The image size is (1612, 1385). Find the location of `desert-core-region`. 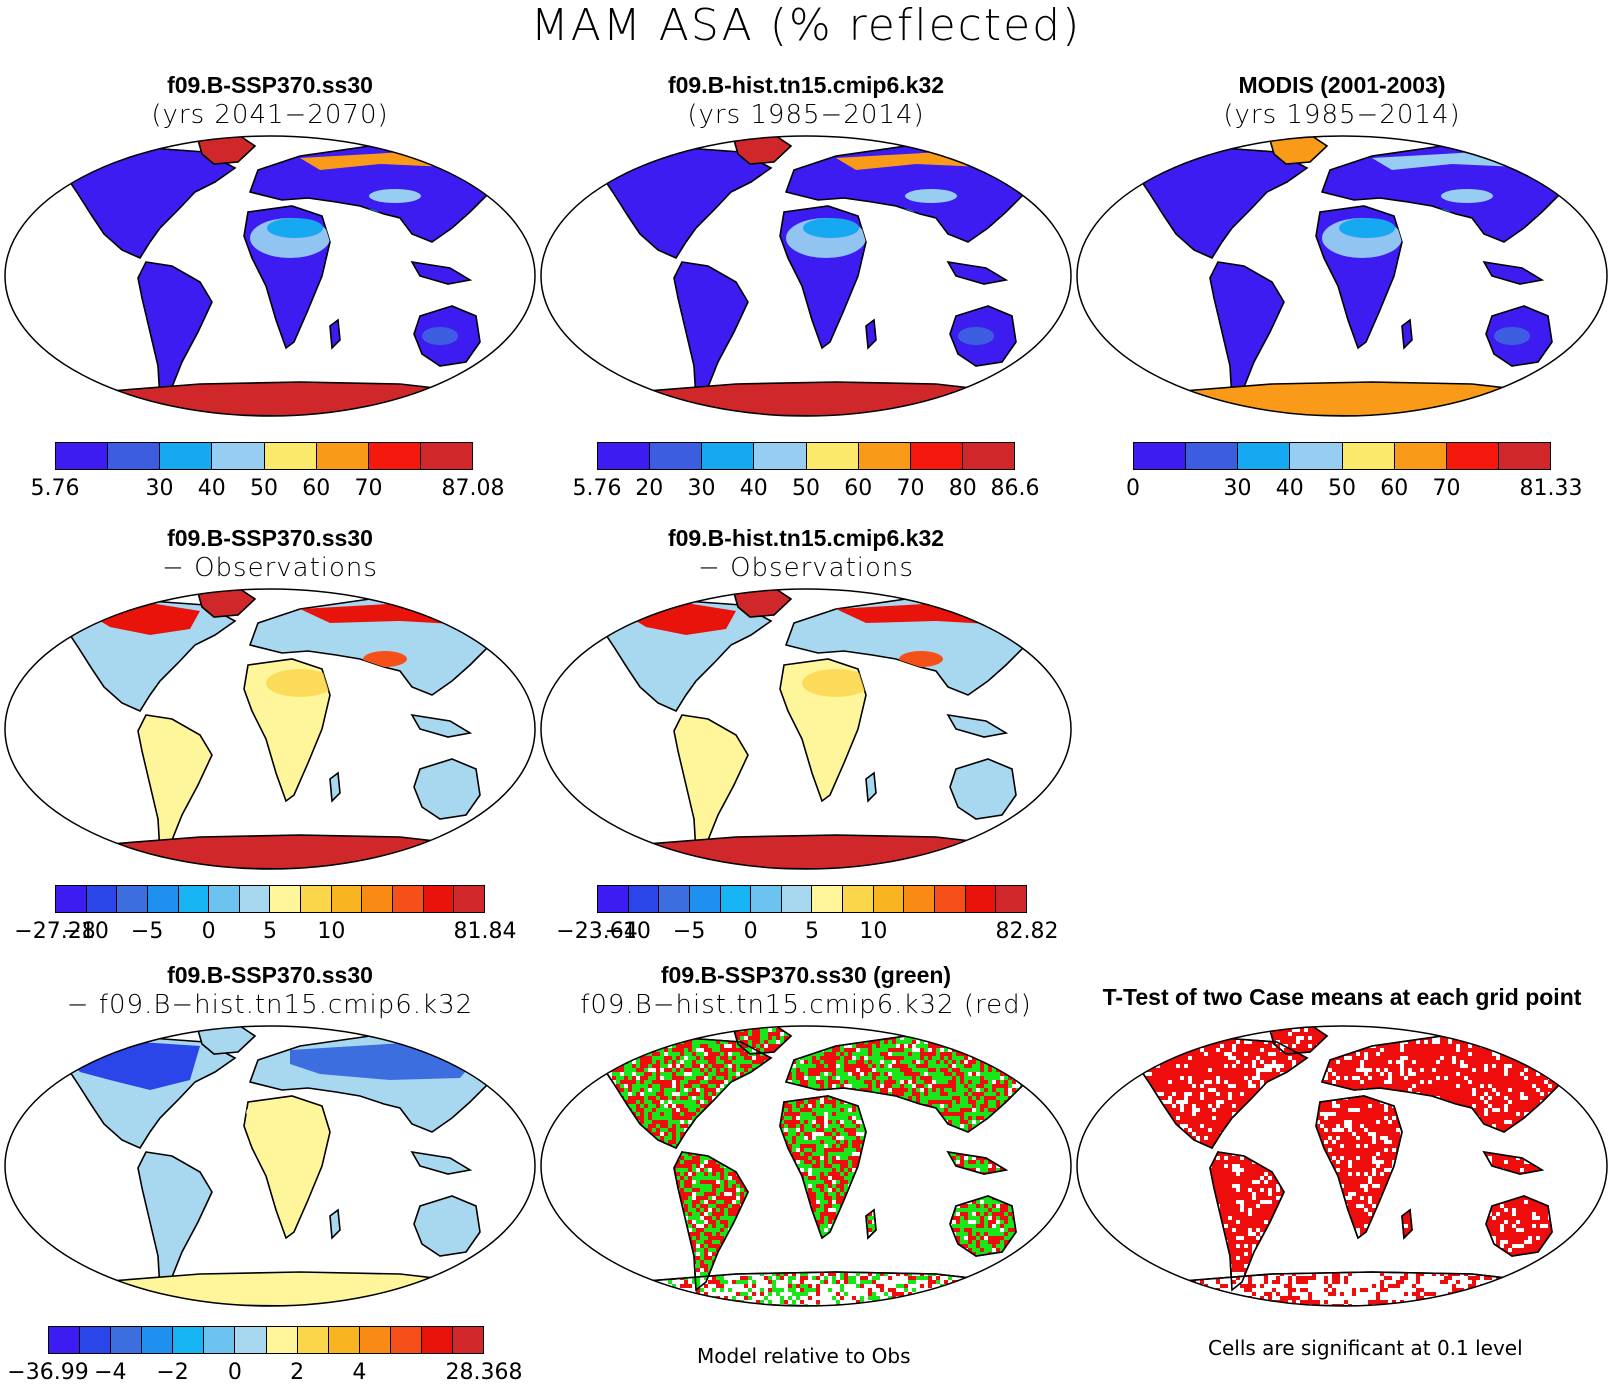

desert-core-region is located at coordinates (831, 228).